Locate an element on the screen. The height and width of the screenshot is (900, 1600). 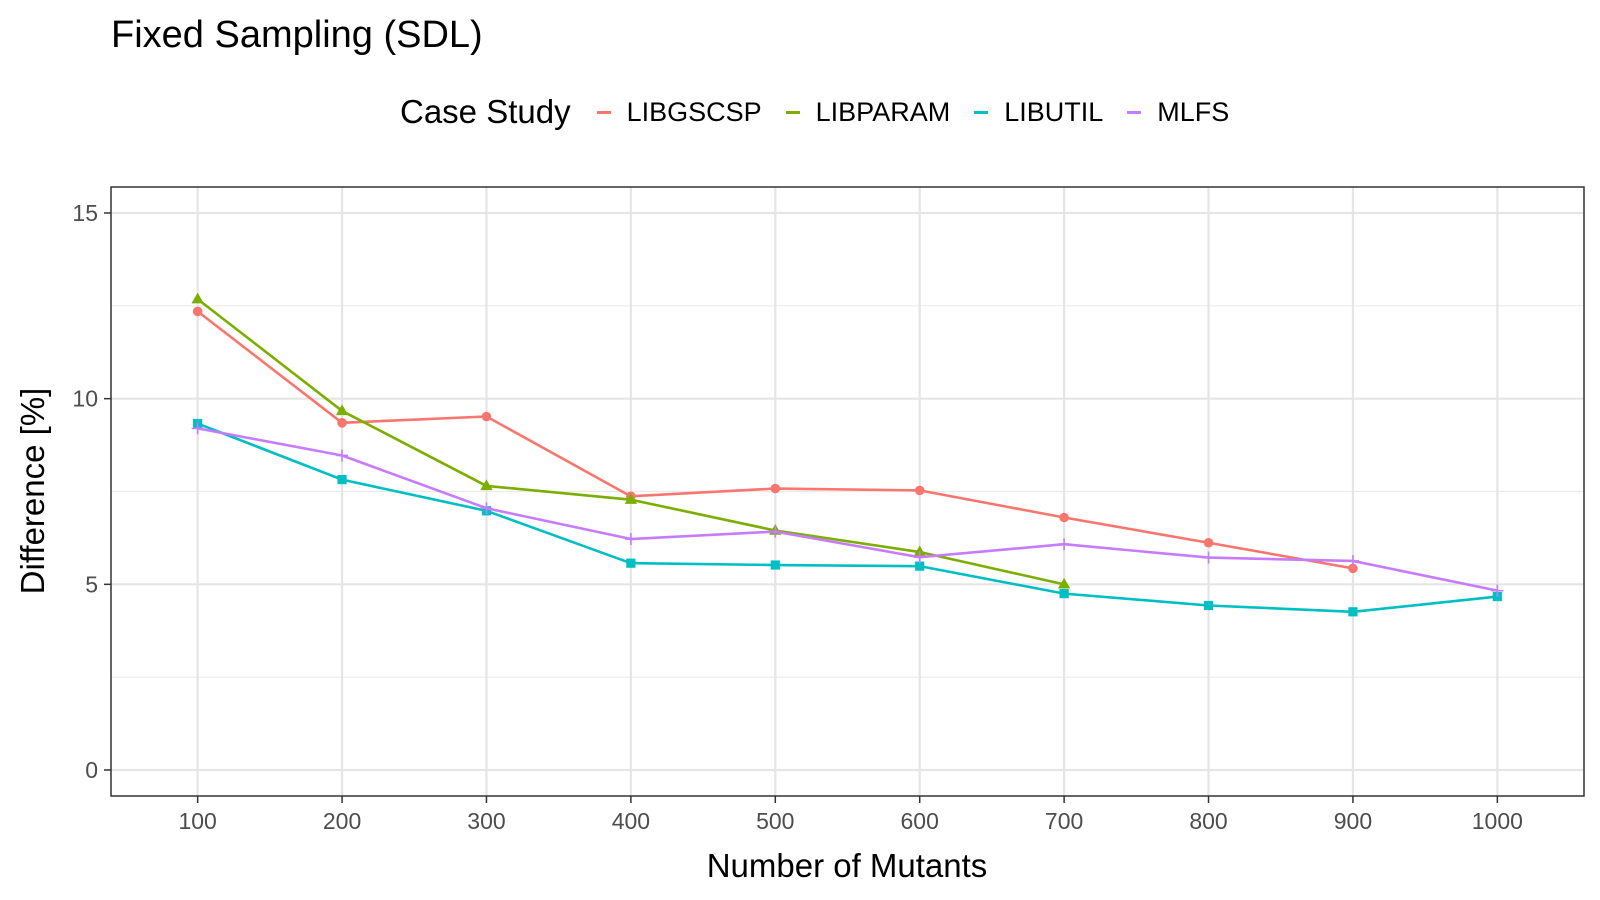
x-tick-label: 500 is located at coordinates (775, 821).